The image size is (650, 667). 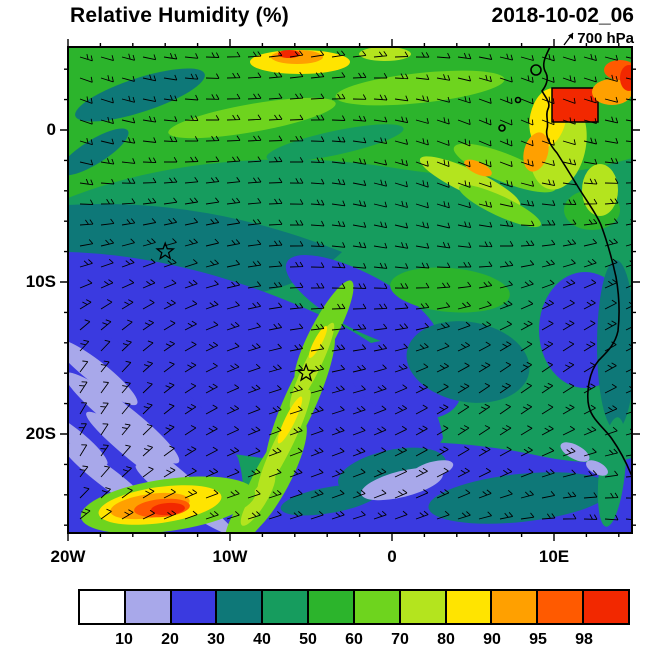 I want to click on coastline, so click(x=565, y=263).